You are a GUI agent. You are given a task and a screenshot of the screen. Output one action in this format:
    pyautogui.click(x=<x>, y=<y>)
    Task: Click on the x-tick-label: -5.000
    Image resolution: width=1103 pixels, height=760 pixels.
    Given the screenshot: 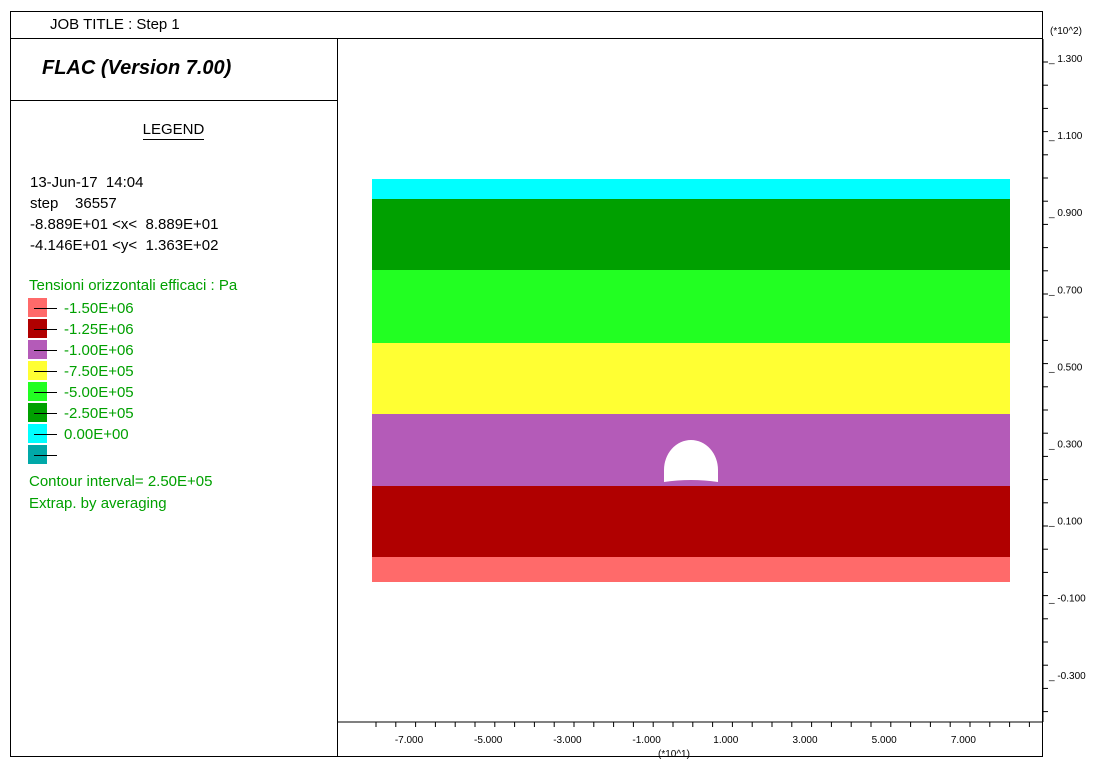 What is the action you would take?
    pyautogui.click(x=488, y=740)
    